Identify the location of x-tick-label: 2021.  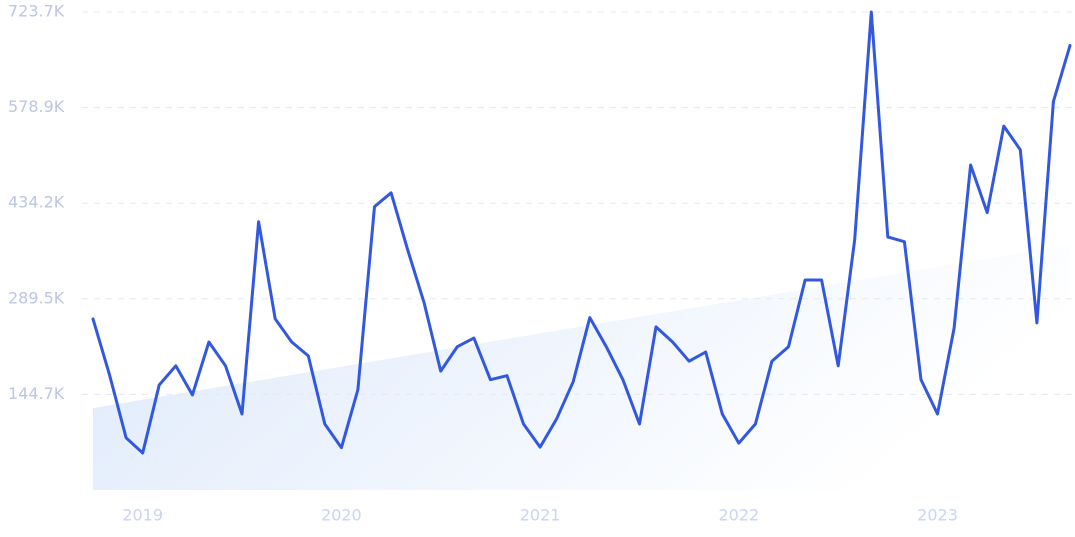
(540, 515).